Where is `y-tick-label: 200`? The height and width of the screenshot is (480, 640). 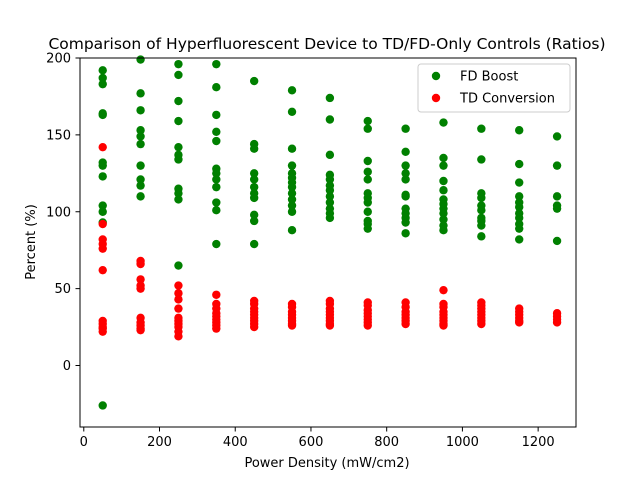 y-tick-label: 200 is located at coordinates (58, 59).